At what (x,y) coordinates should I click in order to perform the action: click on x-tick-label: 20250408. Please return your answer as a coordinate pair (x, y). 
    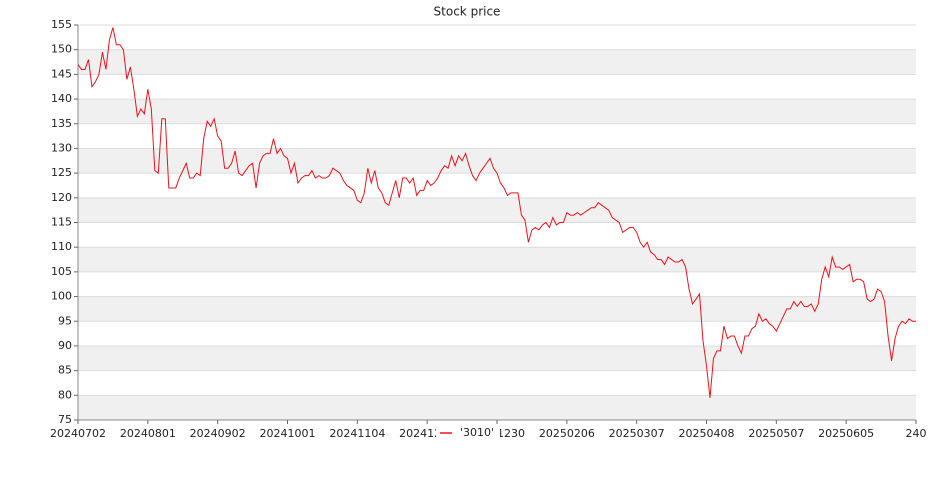
    Looking at the image, I should click on (707, 433).